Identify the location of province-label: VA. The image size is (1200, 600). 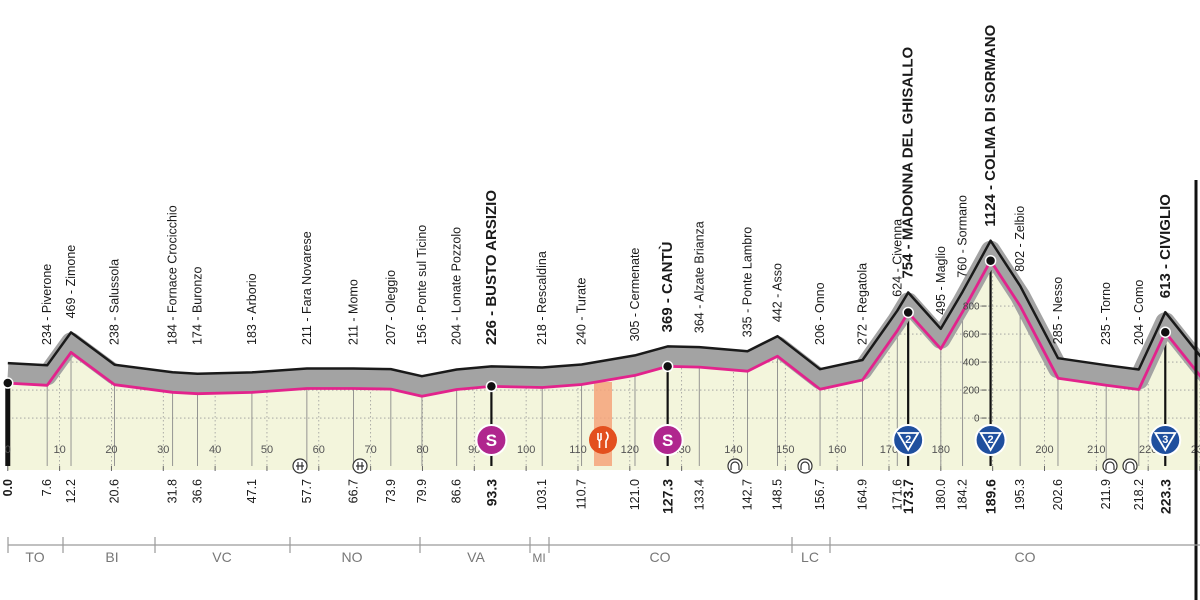
(476, 557).